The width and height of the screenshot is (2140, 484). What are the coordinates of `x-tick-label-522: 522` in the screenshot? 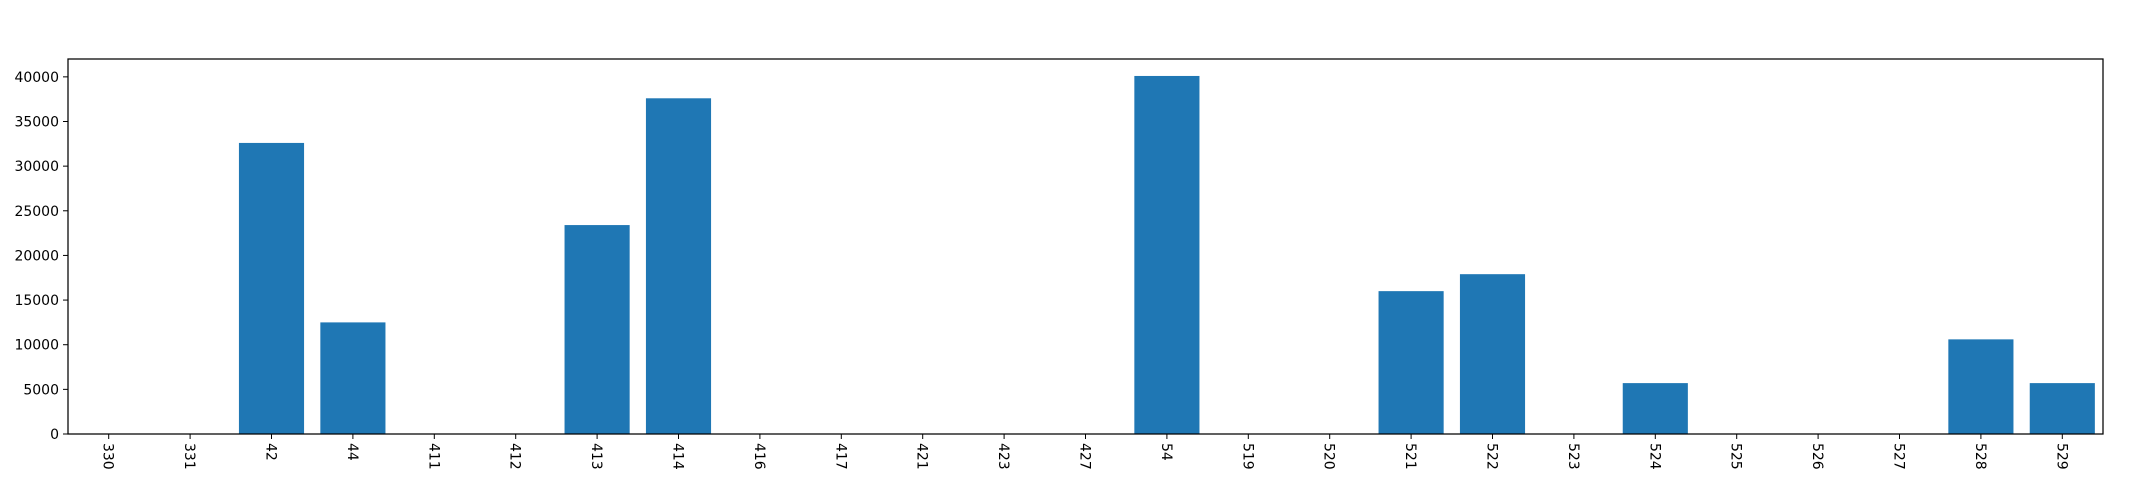 It's located at (1492, 456).